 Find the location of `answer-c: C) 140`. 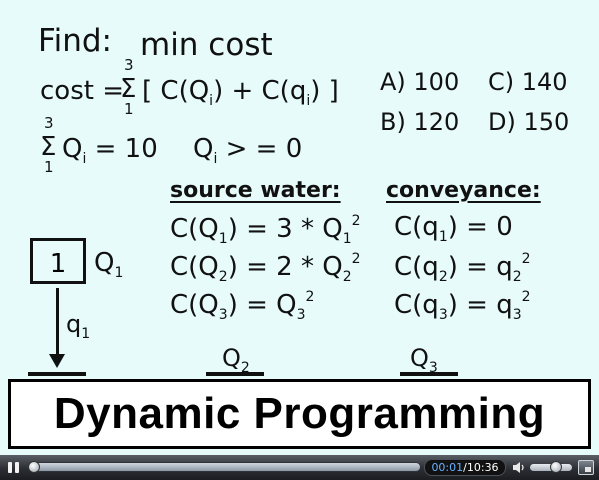

answer-c: C) 140 is located at coordinates (528, 82).